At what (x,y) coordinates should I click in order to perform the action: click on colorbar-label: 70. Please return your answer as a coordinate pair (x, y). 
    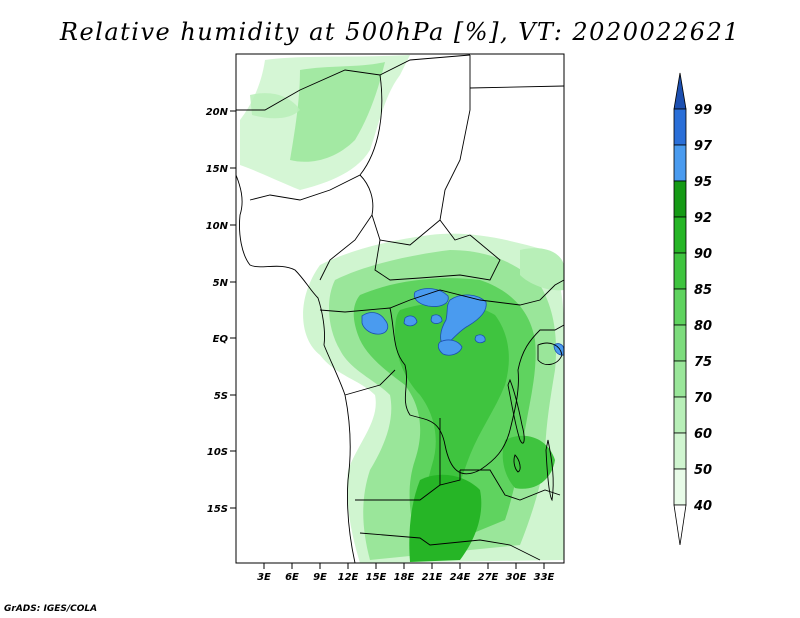
    Looking at the image, I should click on (703, 398).